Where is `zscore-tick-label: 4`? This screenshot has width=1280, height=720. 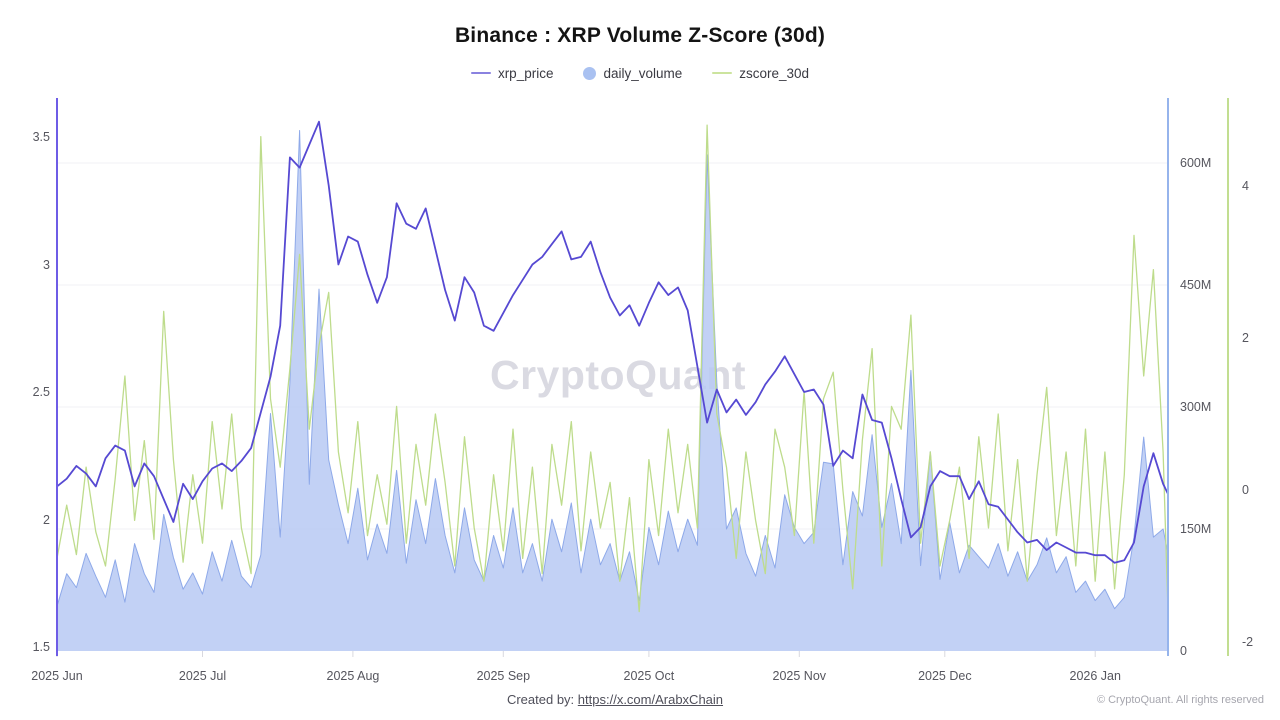
zscore-tick-label: 4 is located at coordinates (1245, 186).